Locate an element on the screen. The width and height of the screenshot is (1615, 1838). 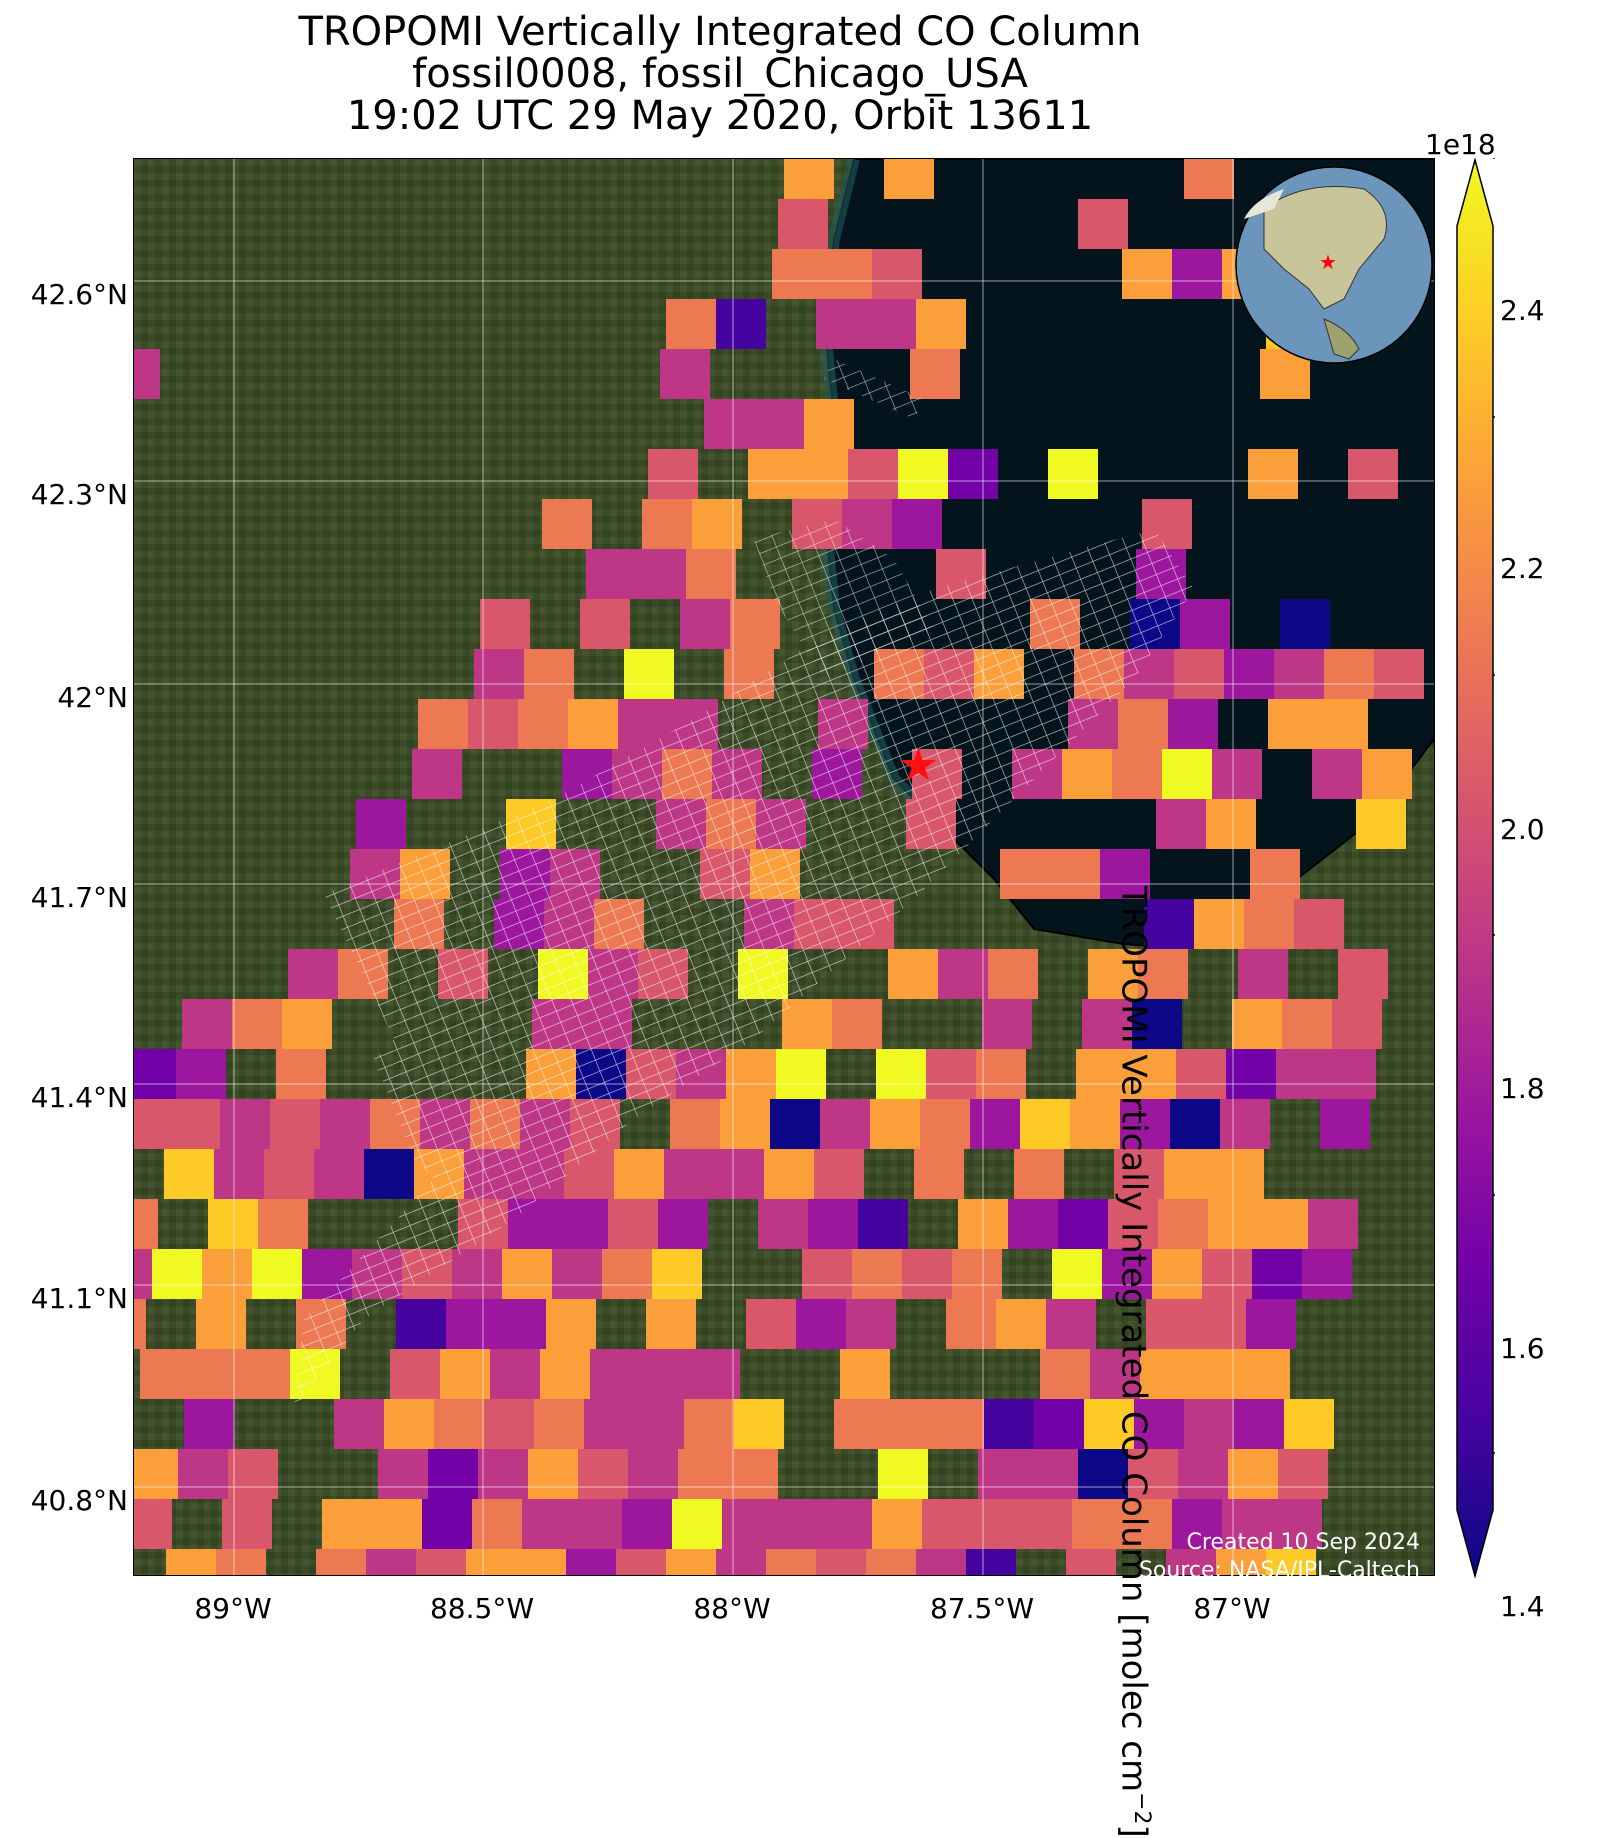
lat-tick-41.1: 41.1°N is located at coordinates (79, 1298).